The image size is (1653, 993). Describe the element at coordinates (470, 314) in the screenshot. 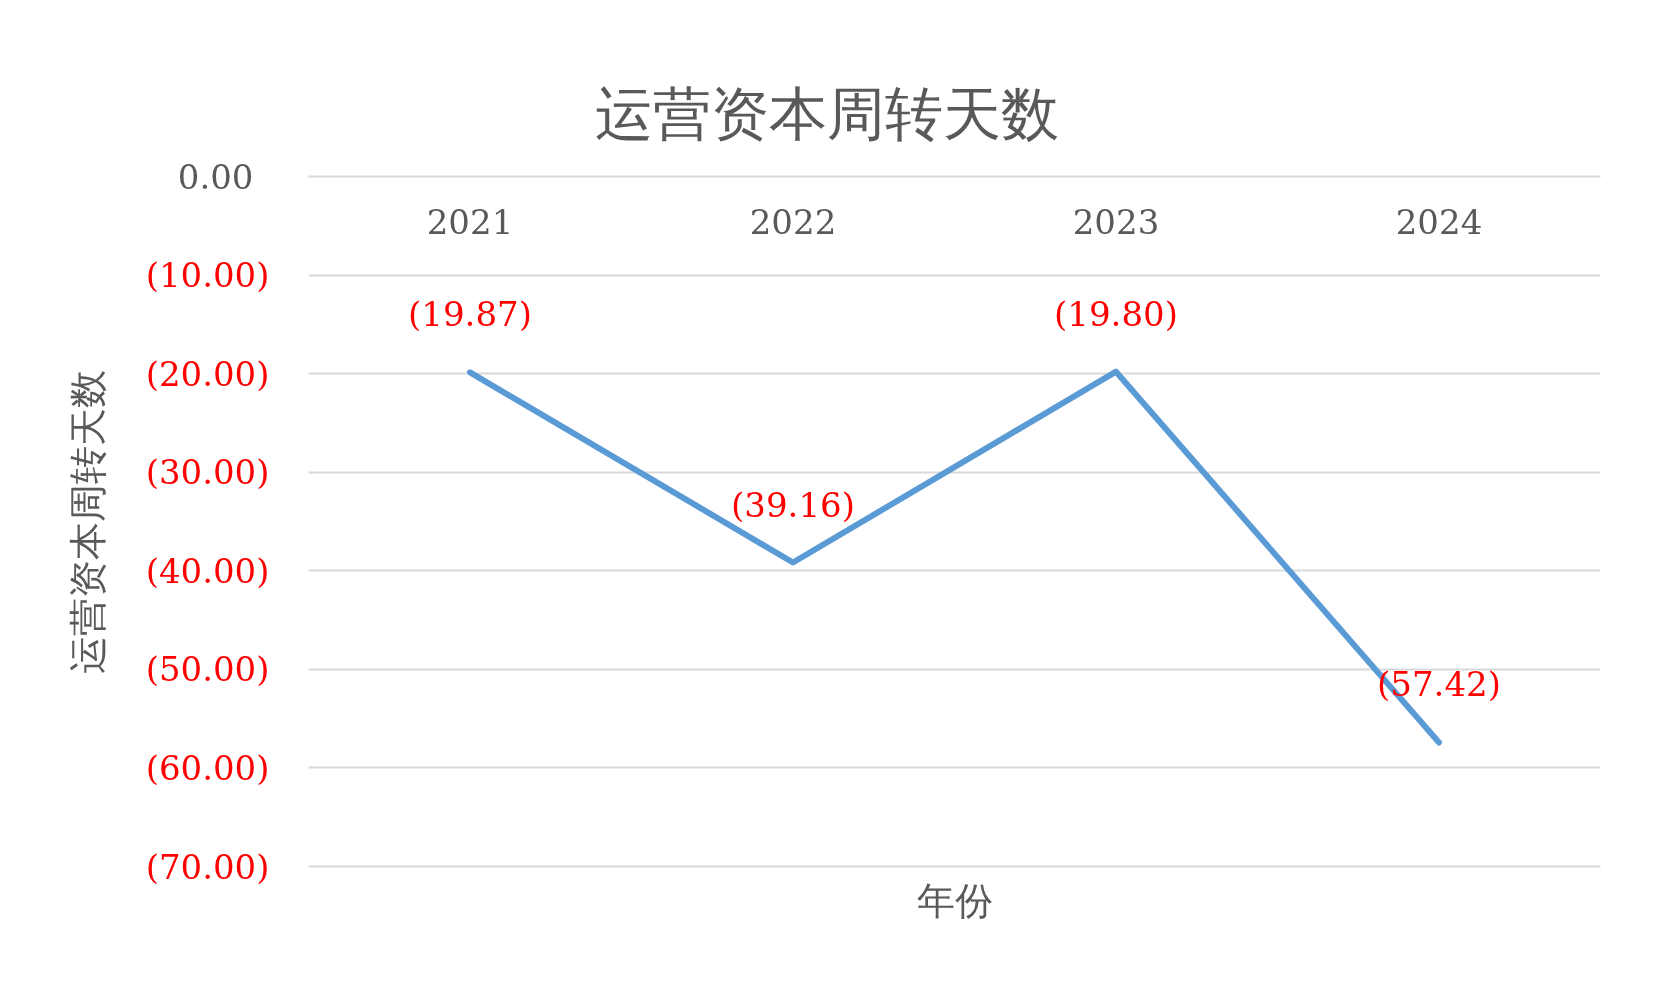

I see `data-label: (19.87)` at that location.